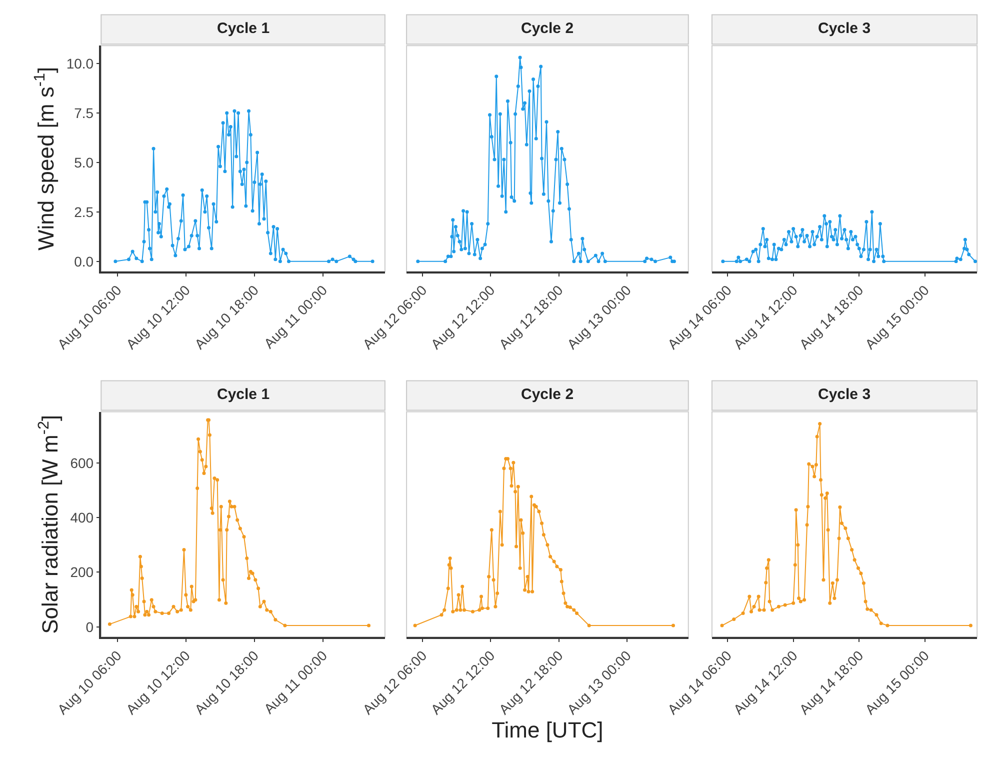 The image size is (982, 774). I want to click on y-tick-label: 0, so click(90, 626).